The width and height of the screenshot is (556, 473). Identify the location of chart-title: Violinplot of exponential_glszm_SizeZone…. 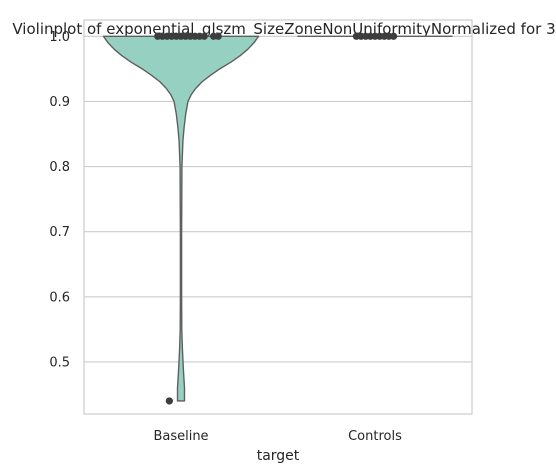
(283, 29).